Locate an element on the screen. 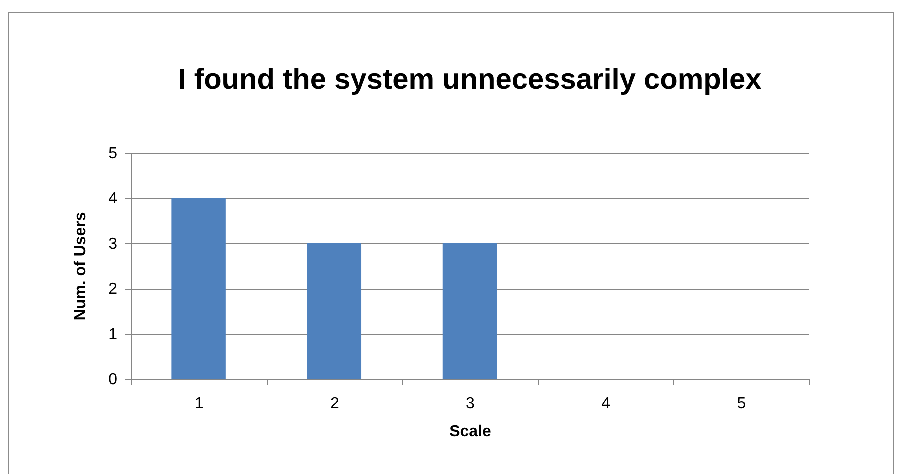 The width and height of the screenshot is (903, 474). y-axis-title: Num. of Users is located at coordinates (81, 266).